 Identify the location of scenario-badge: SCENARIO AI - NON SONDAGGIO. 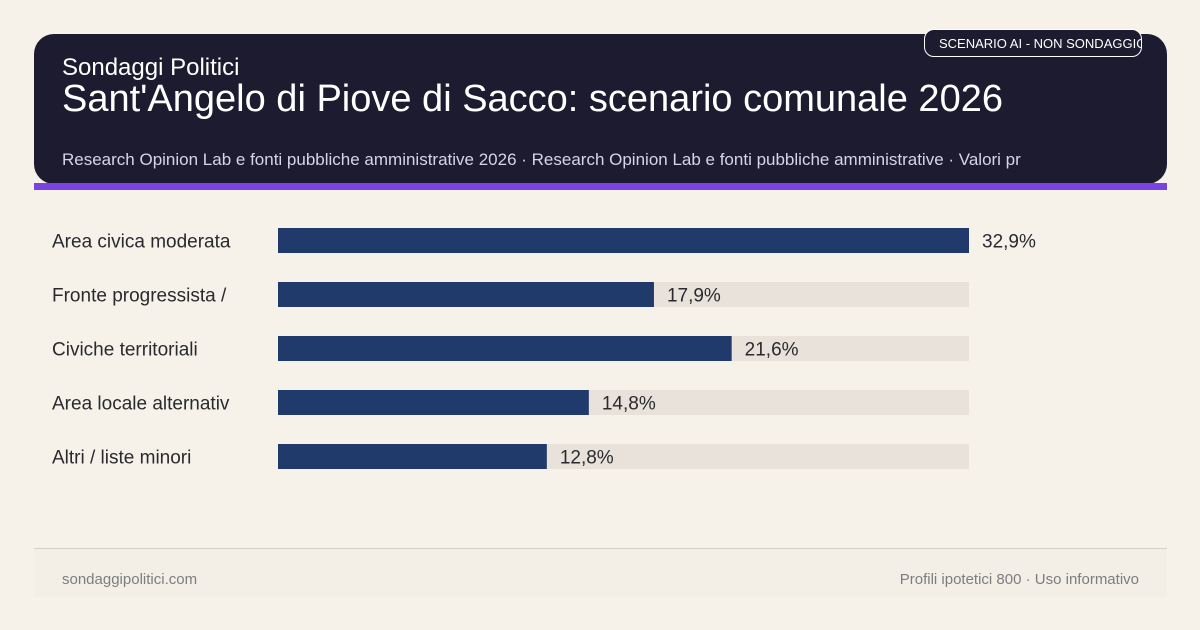
(1033, 43).